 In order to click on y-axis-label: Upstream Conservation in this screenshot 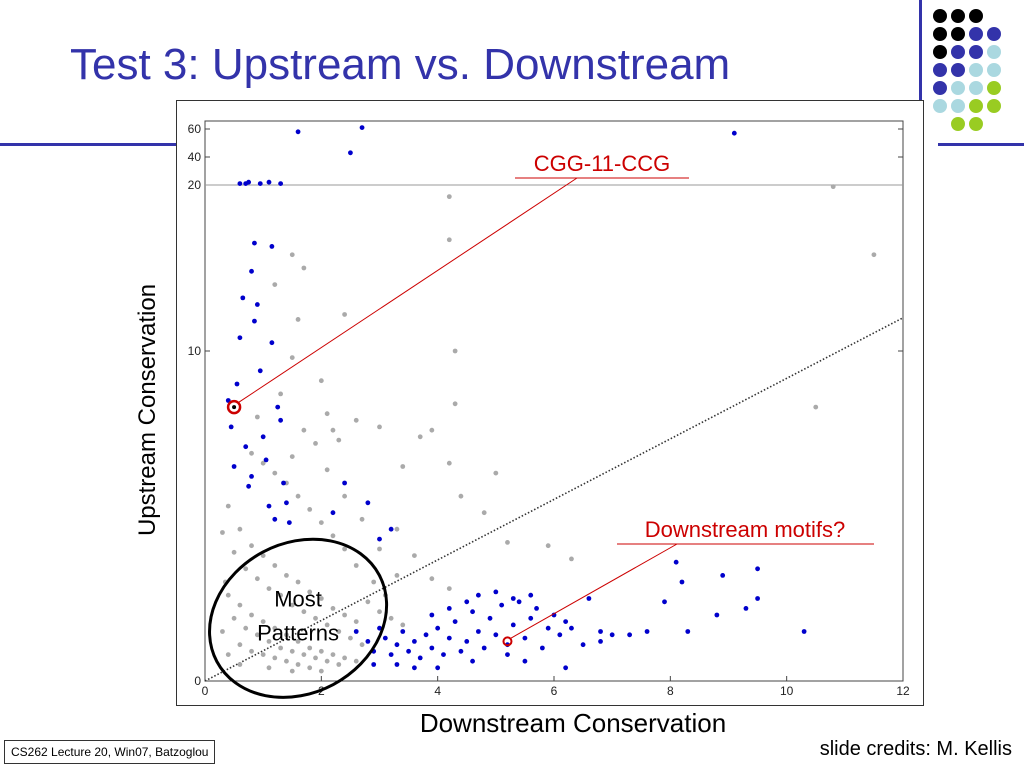, I will do `click(147, 410)`.